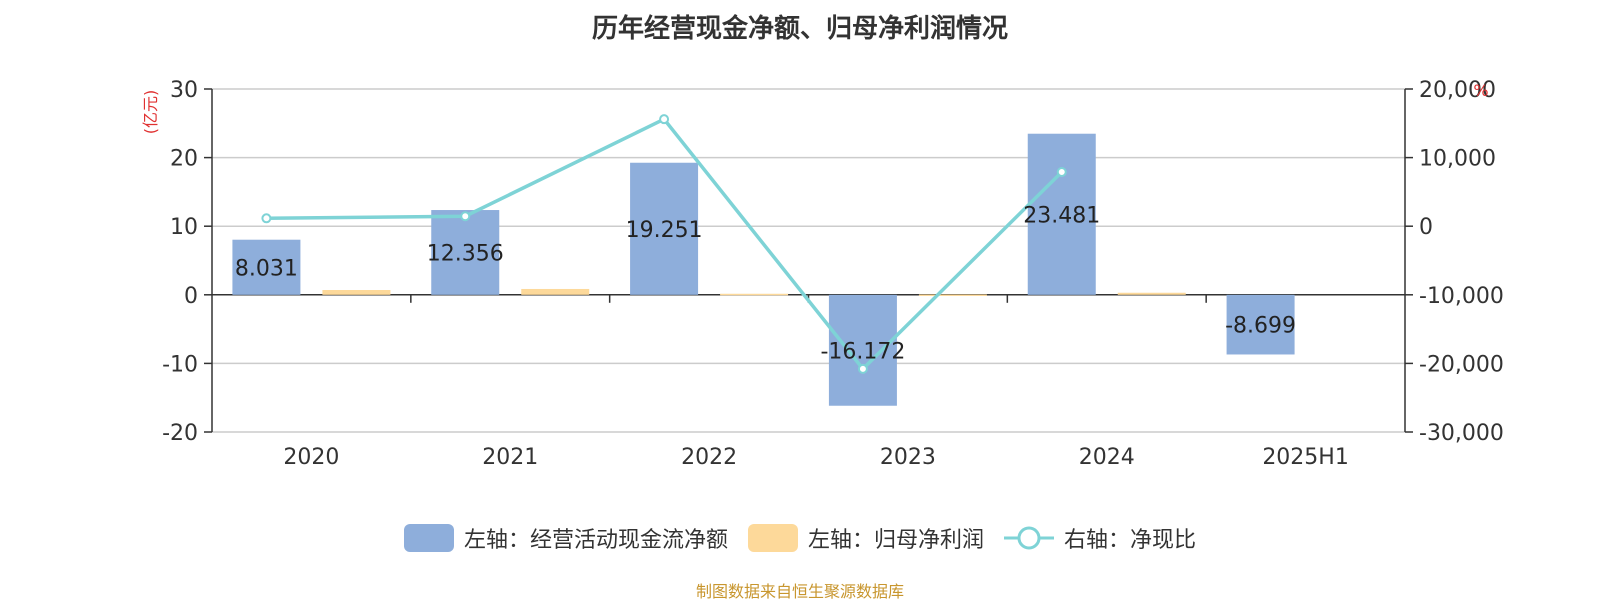 The width and height of the screenshot is (1600, 602). What do you see at coordinates (595, 540) in the screenshot?
I see `legend-label-cash: 左轴：经营活动现金流净额` at bounding box center [595, 540].